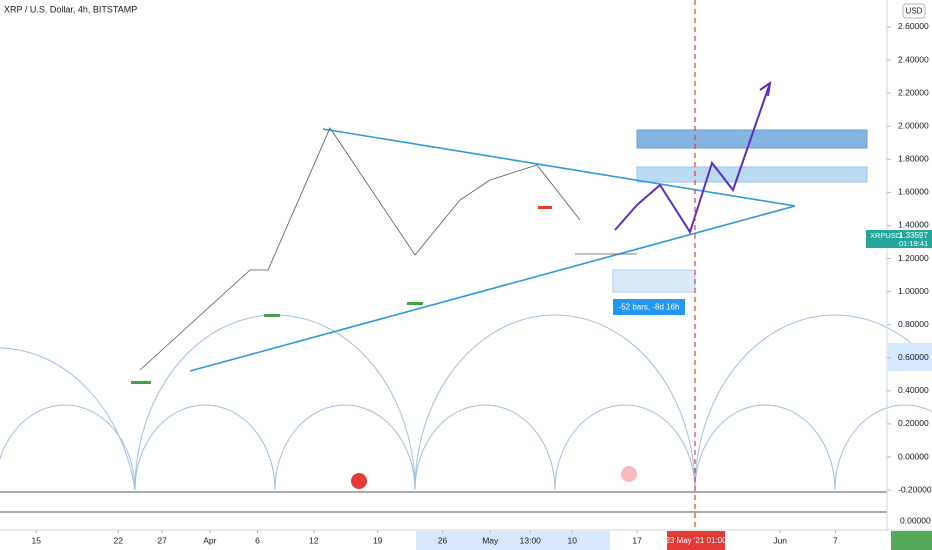 The image size is (932, 550). Describe the element at coordinates (913, 258) in the screenshot. I see `y-tick-label: 1.20000` at that location.